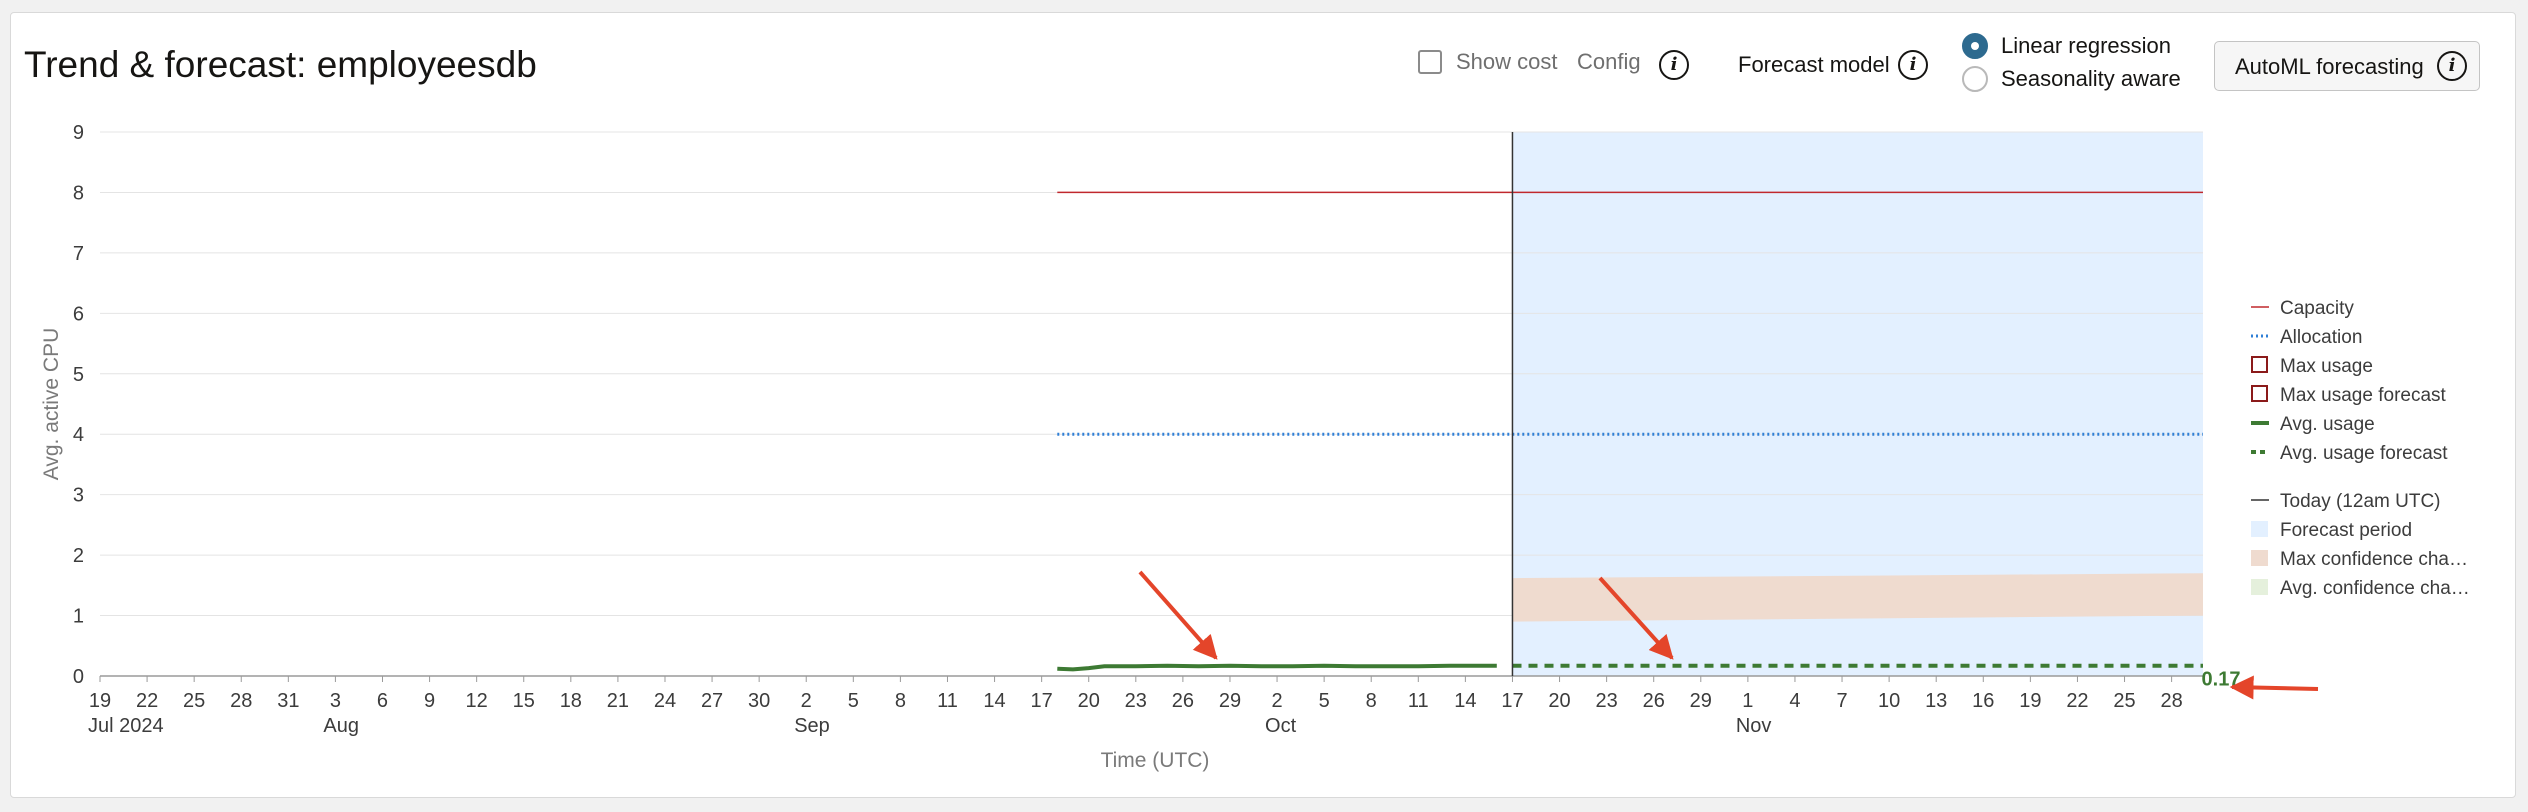  I want to click on annotation-arrow-end-value, so click(2274, 687).